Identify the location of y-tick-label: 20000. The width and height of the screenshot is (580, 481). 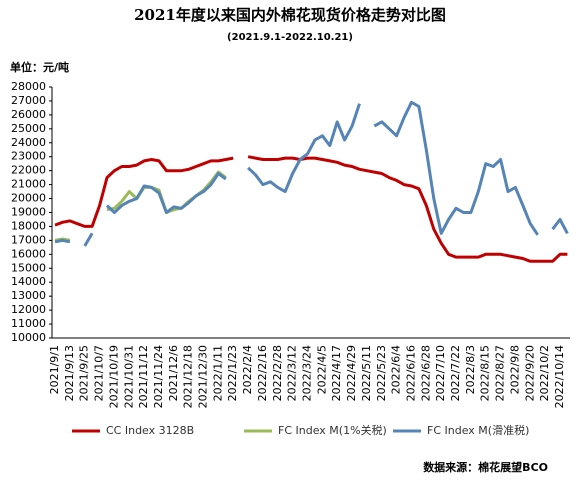
(28, 198).